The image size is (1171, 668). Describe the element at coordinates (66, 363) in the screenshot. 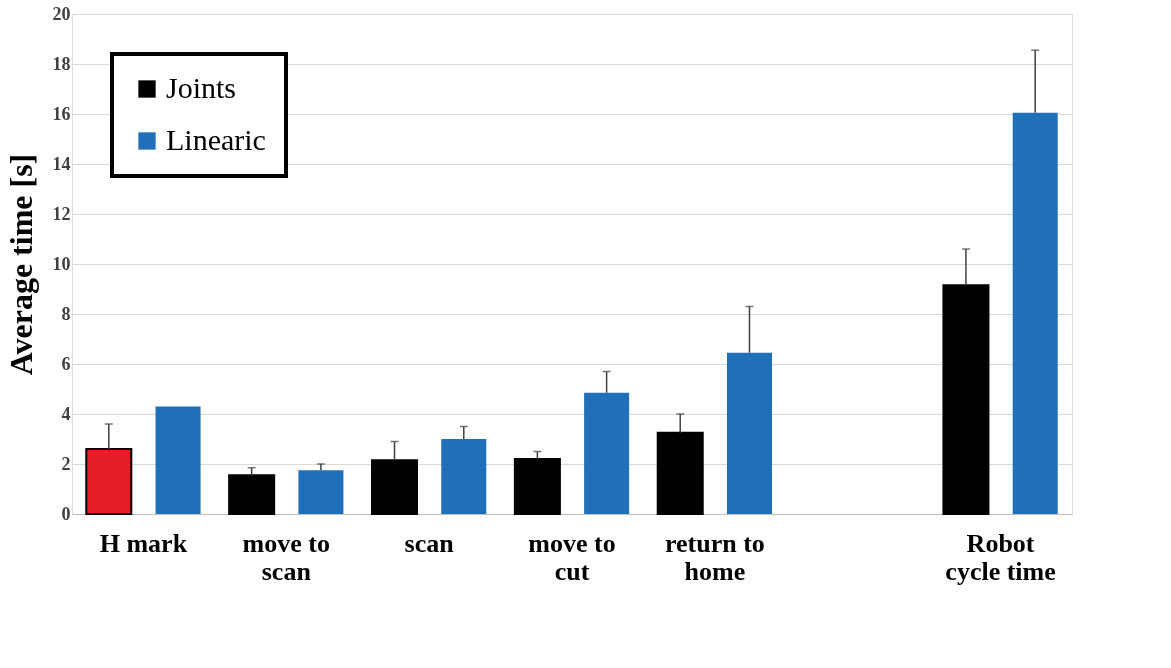

I see `y-tick-label: 6` at that location.